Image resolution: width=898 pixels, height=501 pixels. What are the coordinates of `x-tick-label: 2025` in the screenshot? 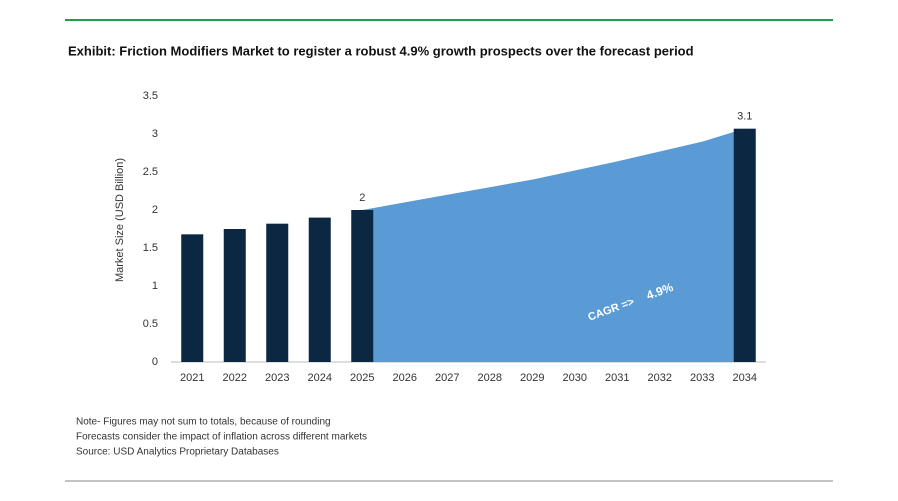 It's located at (362, 378).